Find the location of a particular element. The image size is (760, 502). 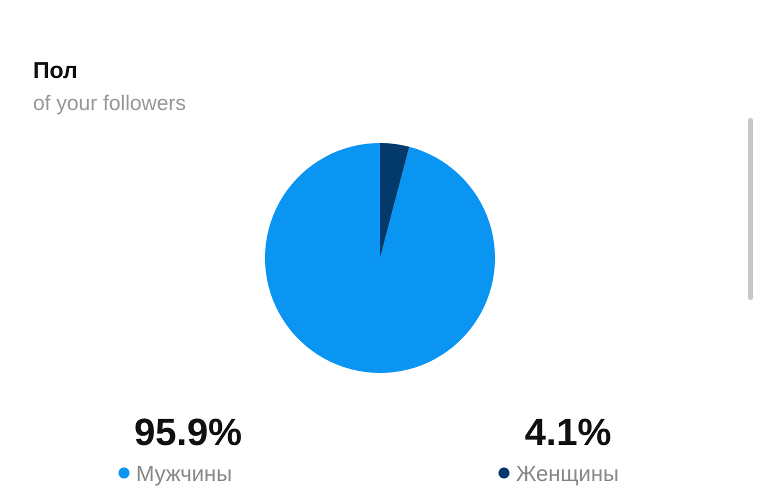

data-label: 4.1% is located at coordinates (568, 433).